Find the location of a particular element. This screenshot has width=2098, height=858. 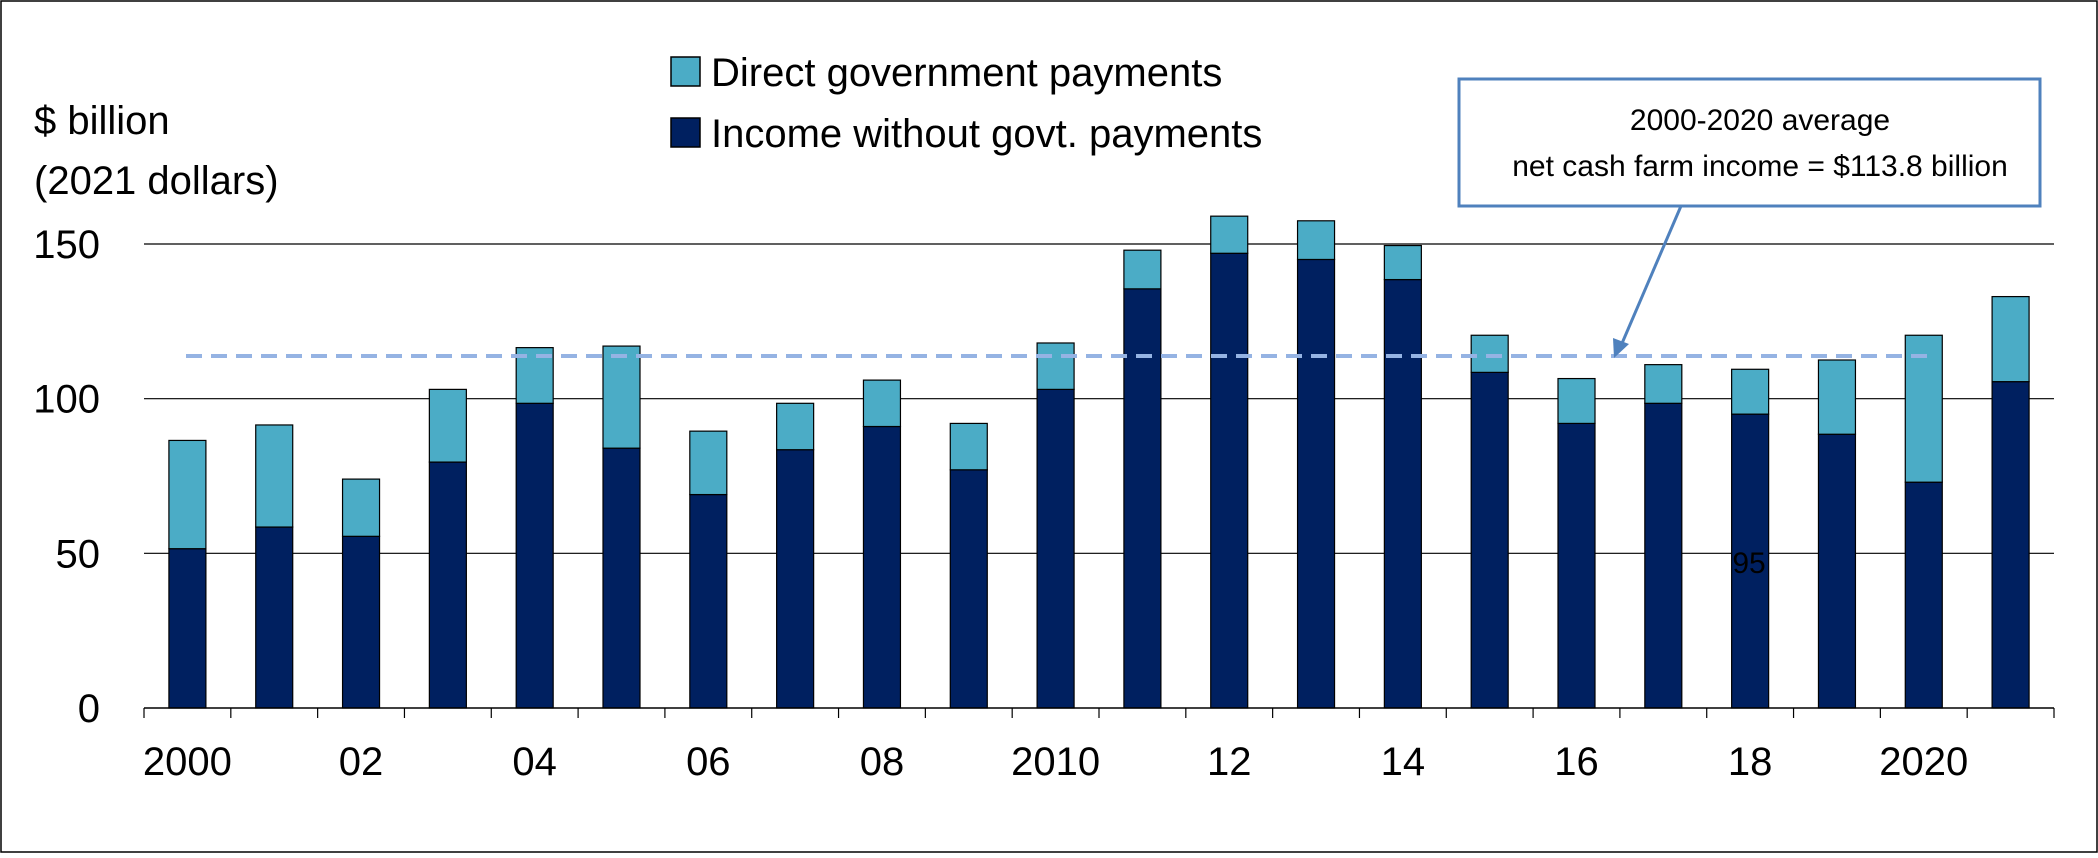

x-tick-label: 12 is located at coordinates (1229, 762).